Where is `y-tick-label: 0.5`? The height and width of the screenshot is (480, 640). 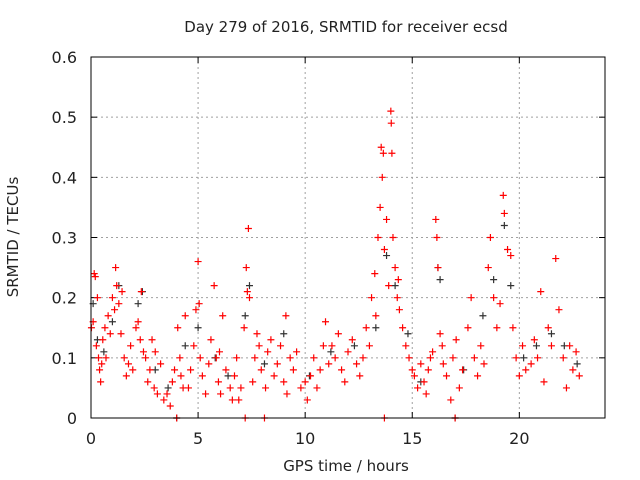 y-tick-label: 0.5 is located at coordinates (64, 117).